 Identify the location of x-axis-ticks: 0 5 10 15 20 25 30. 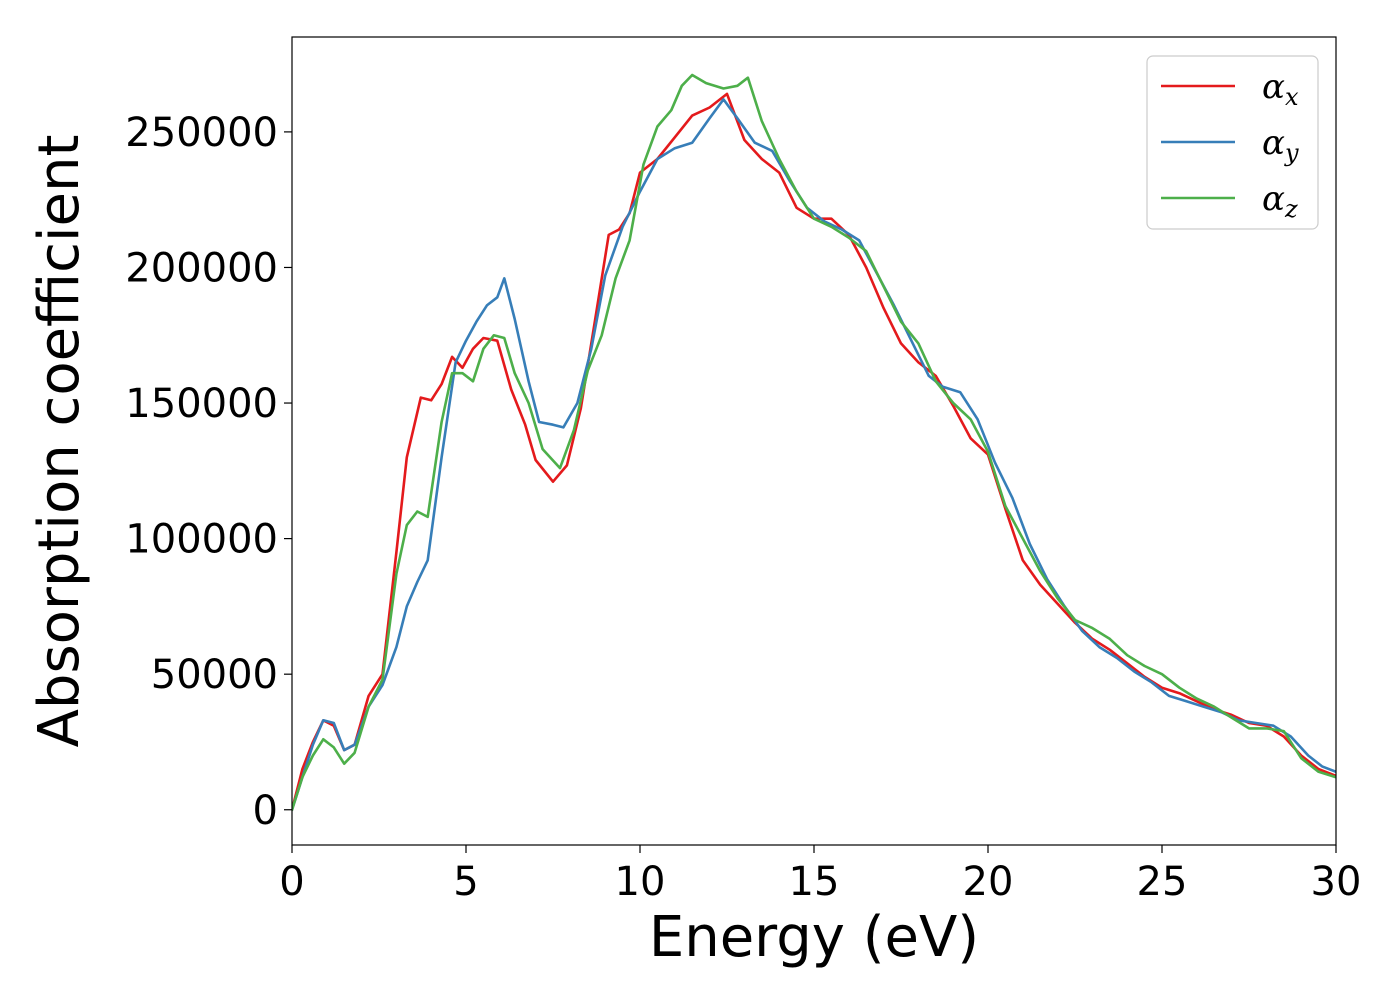
(820, 875).